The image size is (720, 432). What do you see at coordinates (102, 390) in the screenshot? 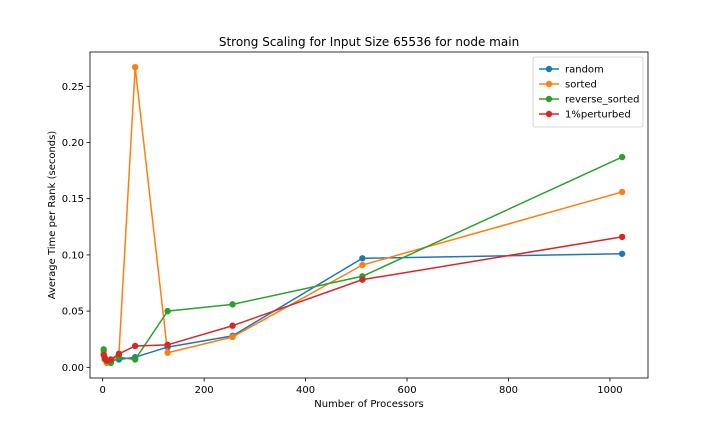
I see `x-tick-label: 0` at bounding box center [102, 390].